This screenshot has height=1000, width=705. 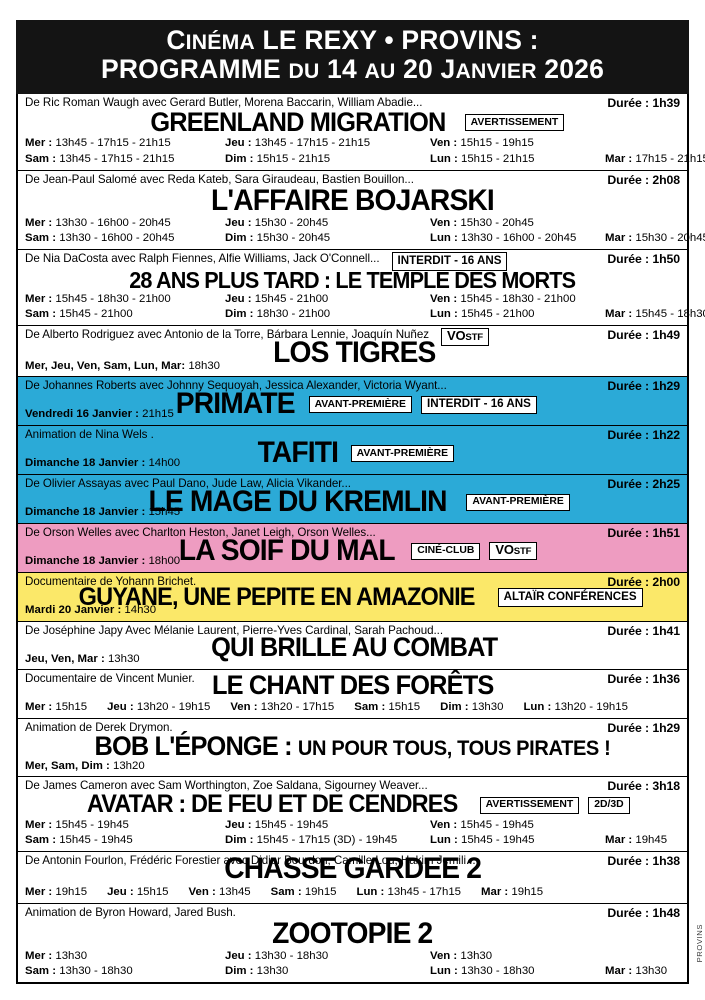 I want to click on film-schedule: Mer, Sam, Dim : 13h20, so click(x=352, y=766).